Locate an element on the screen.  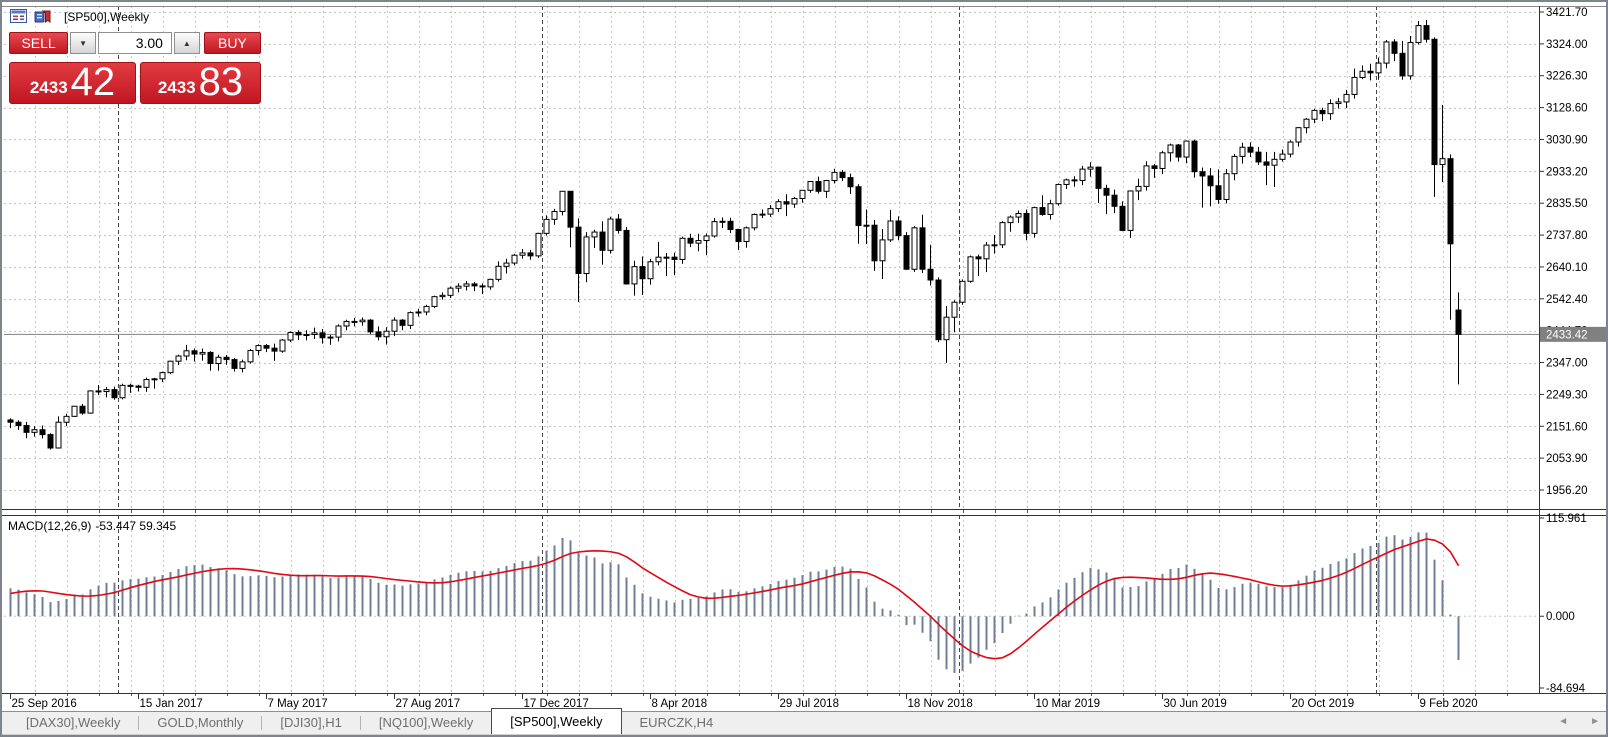
buy-price-box: 2433 83 is located at coordinates (200, 83).